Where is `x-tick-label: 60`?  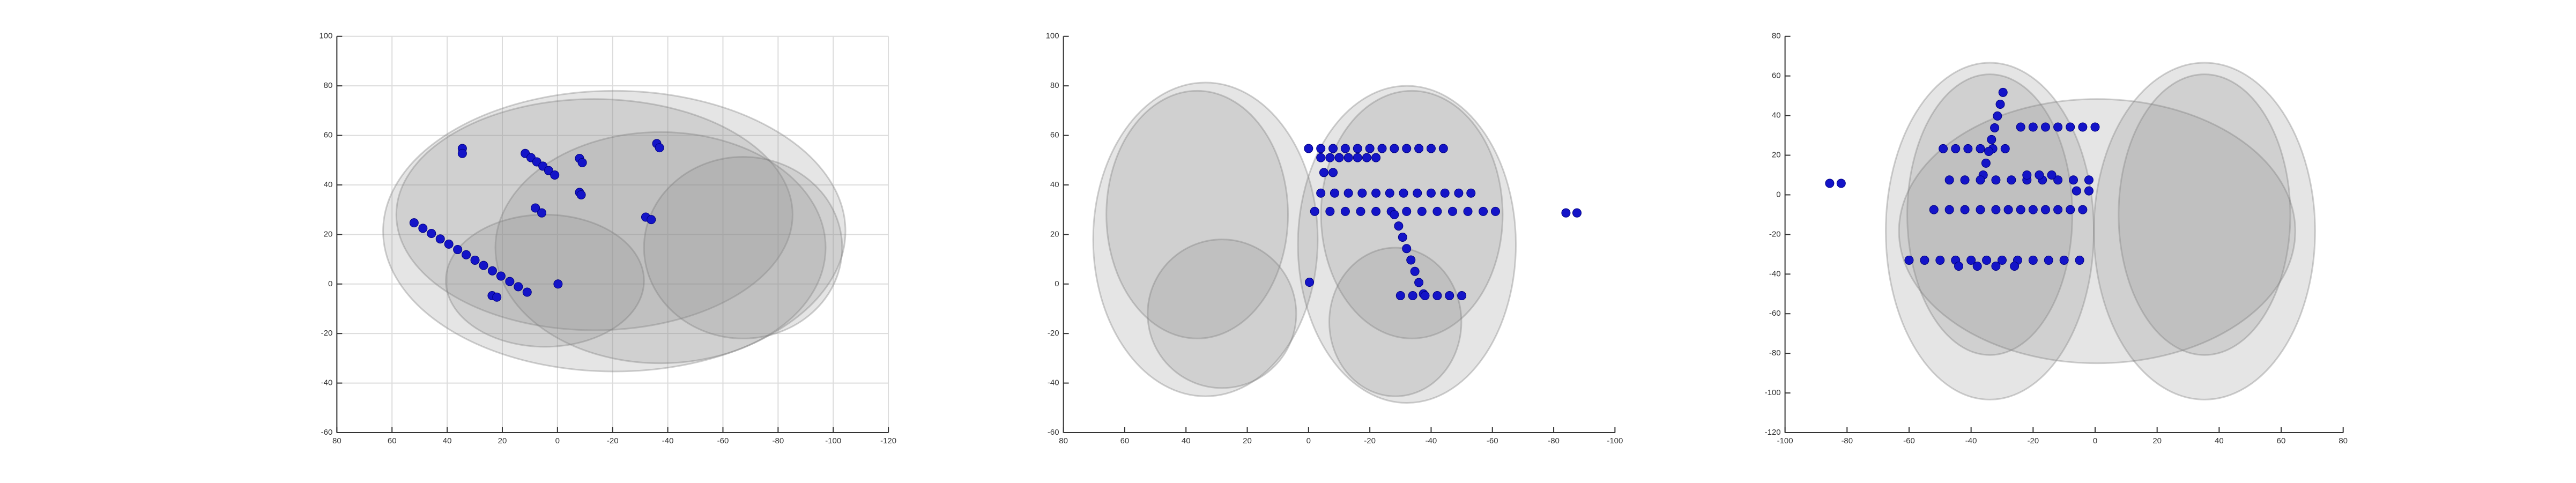
x-tick-label: 60 is located at coordinates (1125, 440).